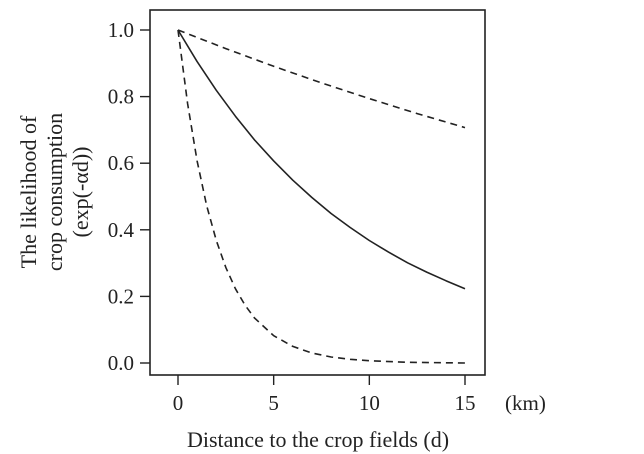 The height and width of the screenshot is (454, 644). Describe the element at coordinates (525, 403) in the screenshot. I see `x-axis-unit: (km)` at that location.